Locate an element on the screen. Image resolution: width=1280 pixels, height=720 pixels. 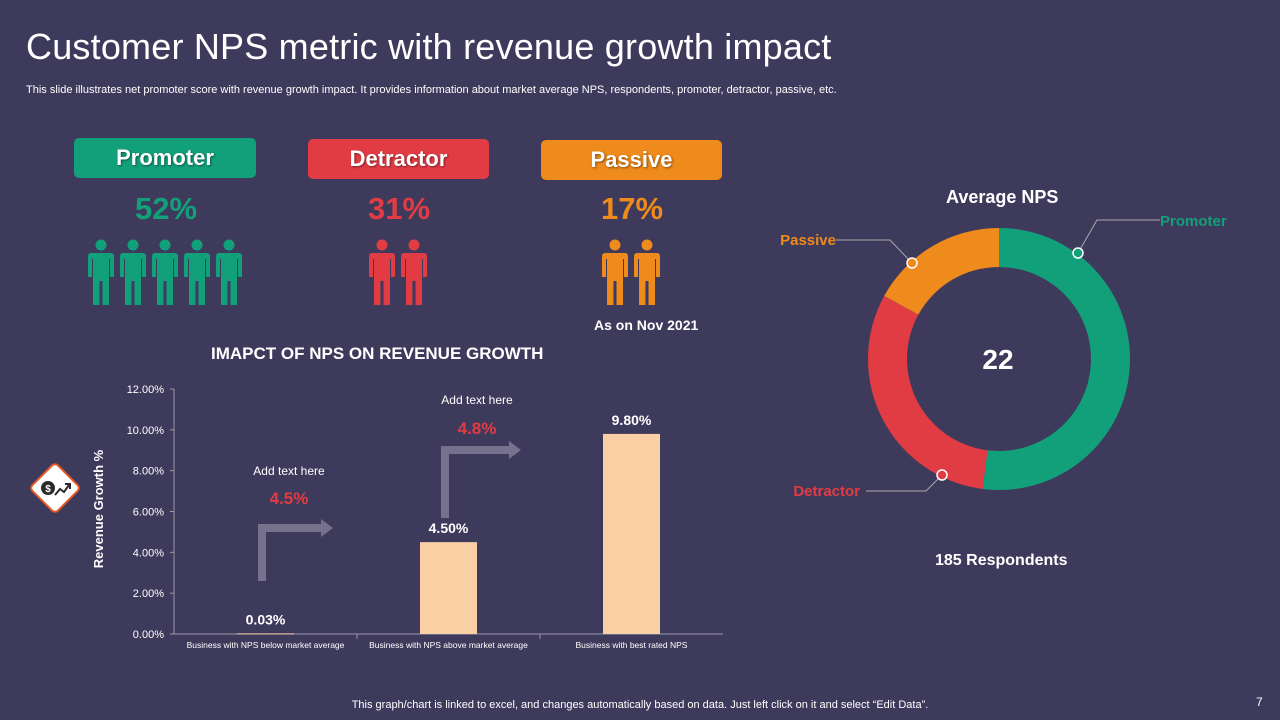
y-tick-label: 4.00% is located at coordinates (148, 553).